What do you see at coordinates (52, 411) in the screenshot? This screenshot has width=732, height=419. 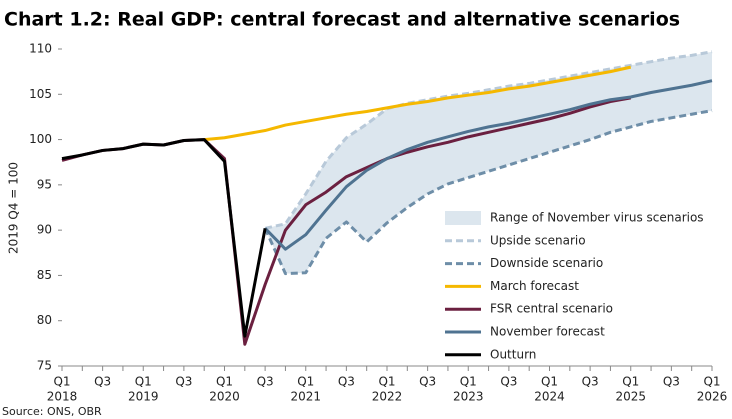 I see `source: Source: ONS, OBR` at bounding box center [52, 411].